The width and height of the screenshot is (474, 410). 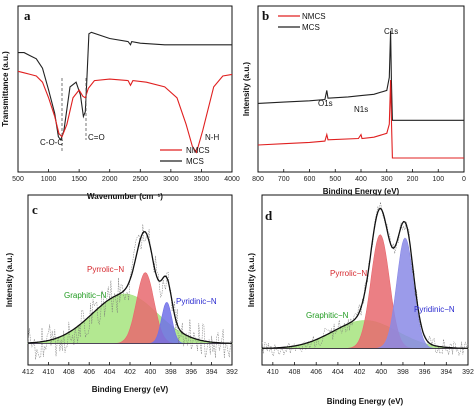 I want to click on panel-b-xticks: 800 700 600 500 400 300 200 100 0, so click(x=359, y=176).